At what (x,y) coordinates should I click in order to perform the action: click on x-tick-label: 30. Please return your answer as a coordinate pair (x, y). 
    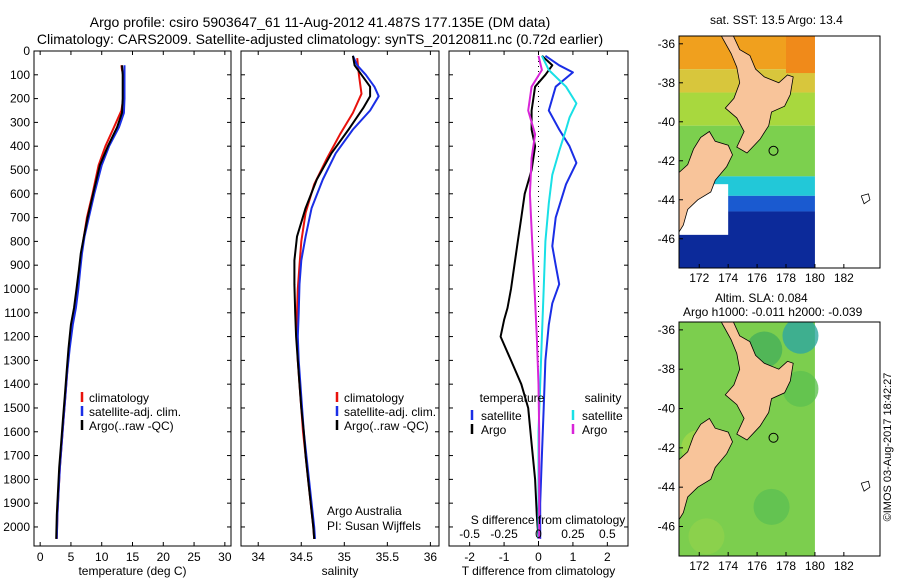
    Looking at the image, I should click on (225, 557).